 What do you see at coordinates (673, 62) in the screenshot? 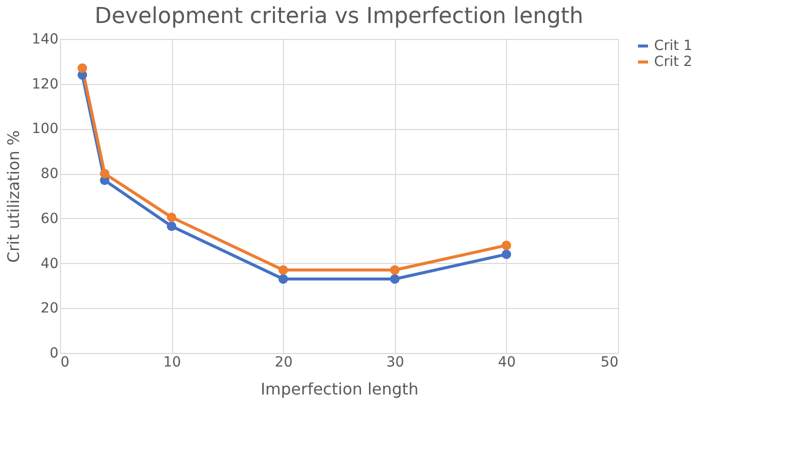
I see `legend-label: Crit 2` at bounding box center [673, 62].